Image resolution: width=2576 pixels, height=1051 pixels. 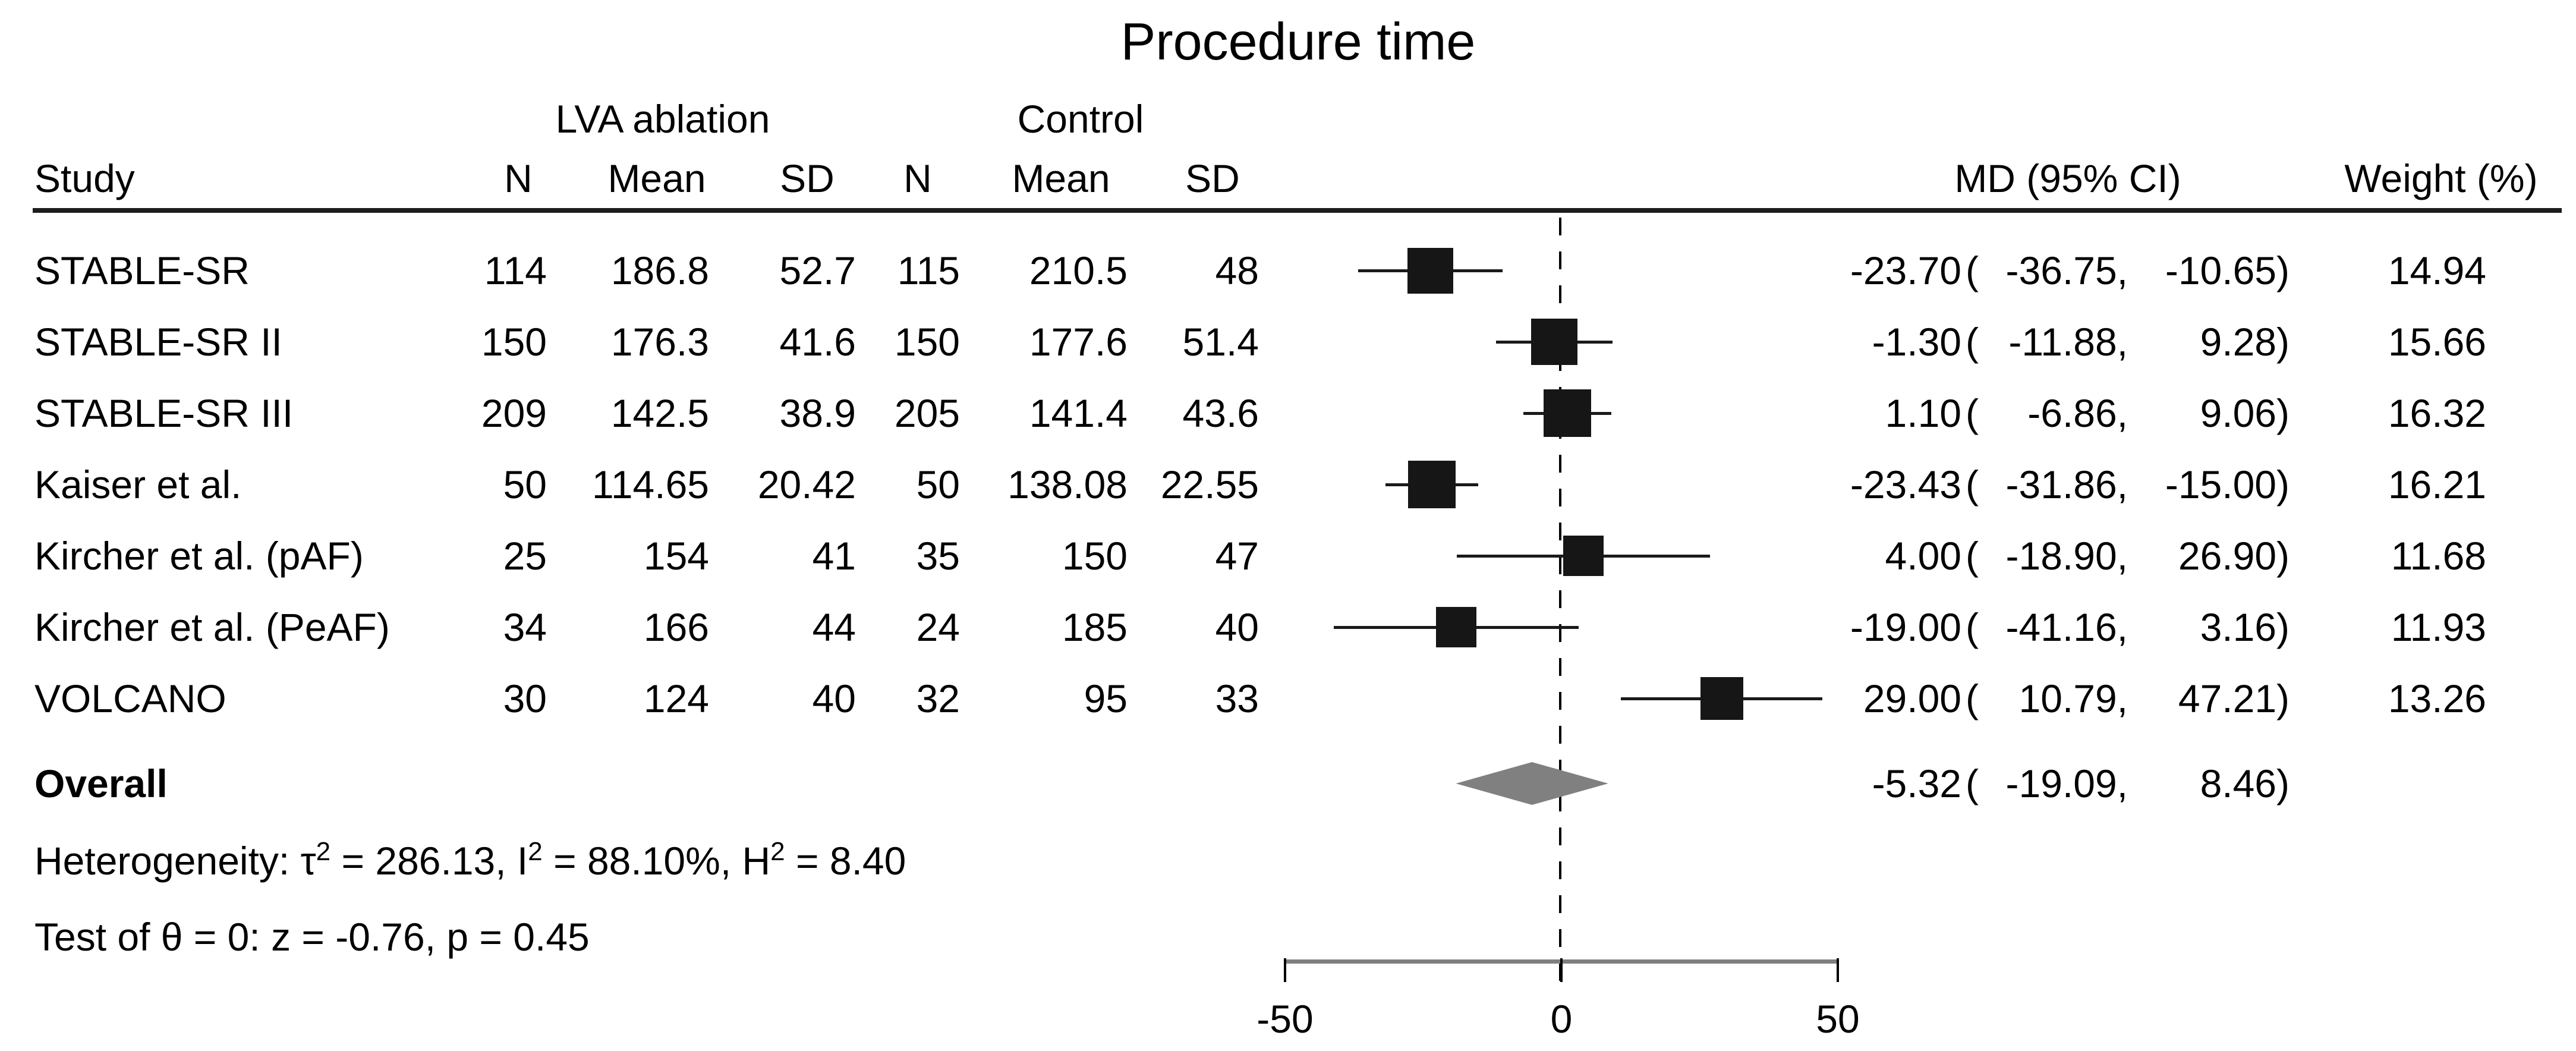 What do you see at coordinates (662, 119) in the screenshot?
I see `group-header-lva-ablation: LVA ablation` at bounding box center [662, 119].